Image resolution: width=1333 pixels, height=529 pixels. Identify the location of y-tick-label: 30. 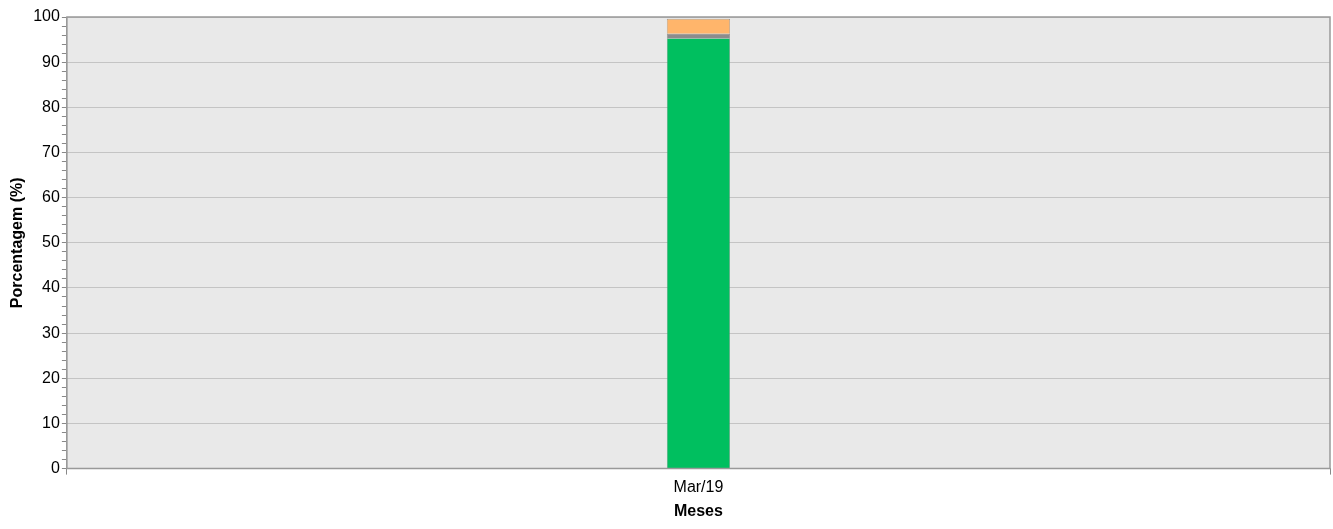
(51, 332).